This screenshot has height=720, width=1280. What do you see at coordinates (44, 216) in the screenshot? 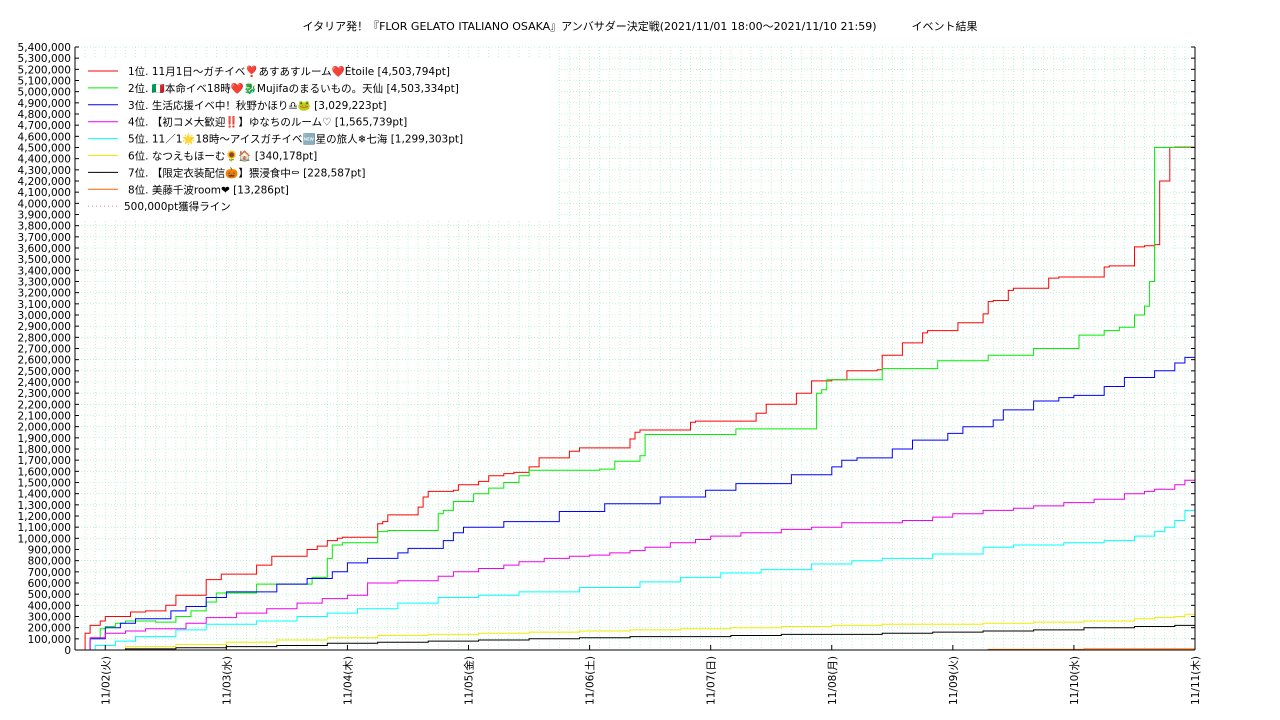
I see `y-tick-label: 3,900,000` at bounding box center [44, 216].